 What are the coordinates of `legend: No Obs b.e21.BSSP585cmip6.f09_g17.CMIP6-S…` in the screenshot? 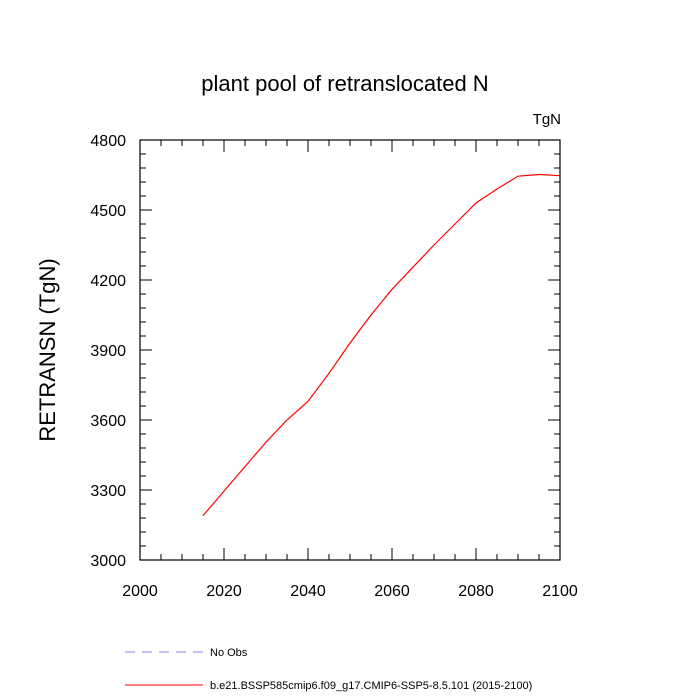 It's located at (328, 669).